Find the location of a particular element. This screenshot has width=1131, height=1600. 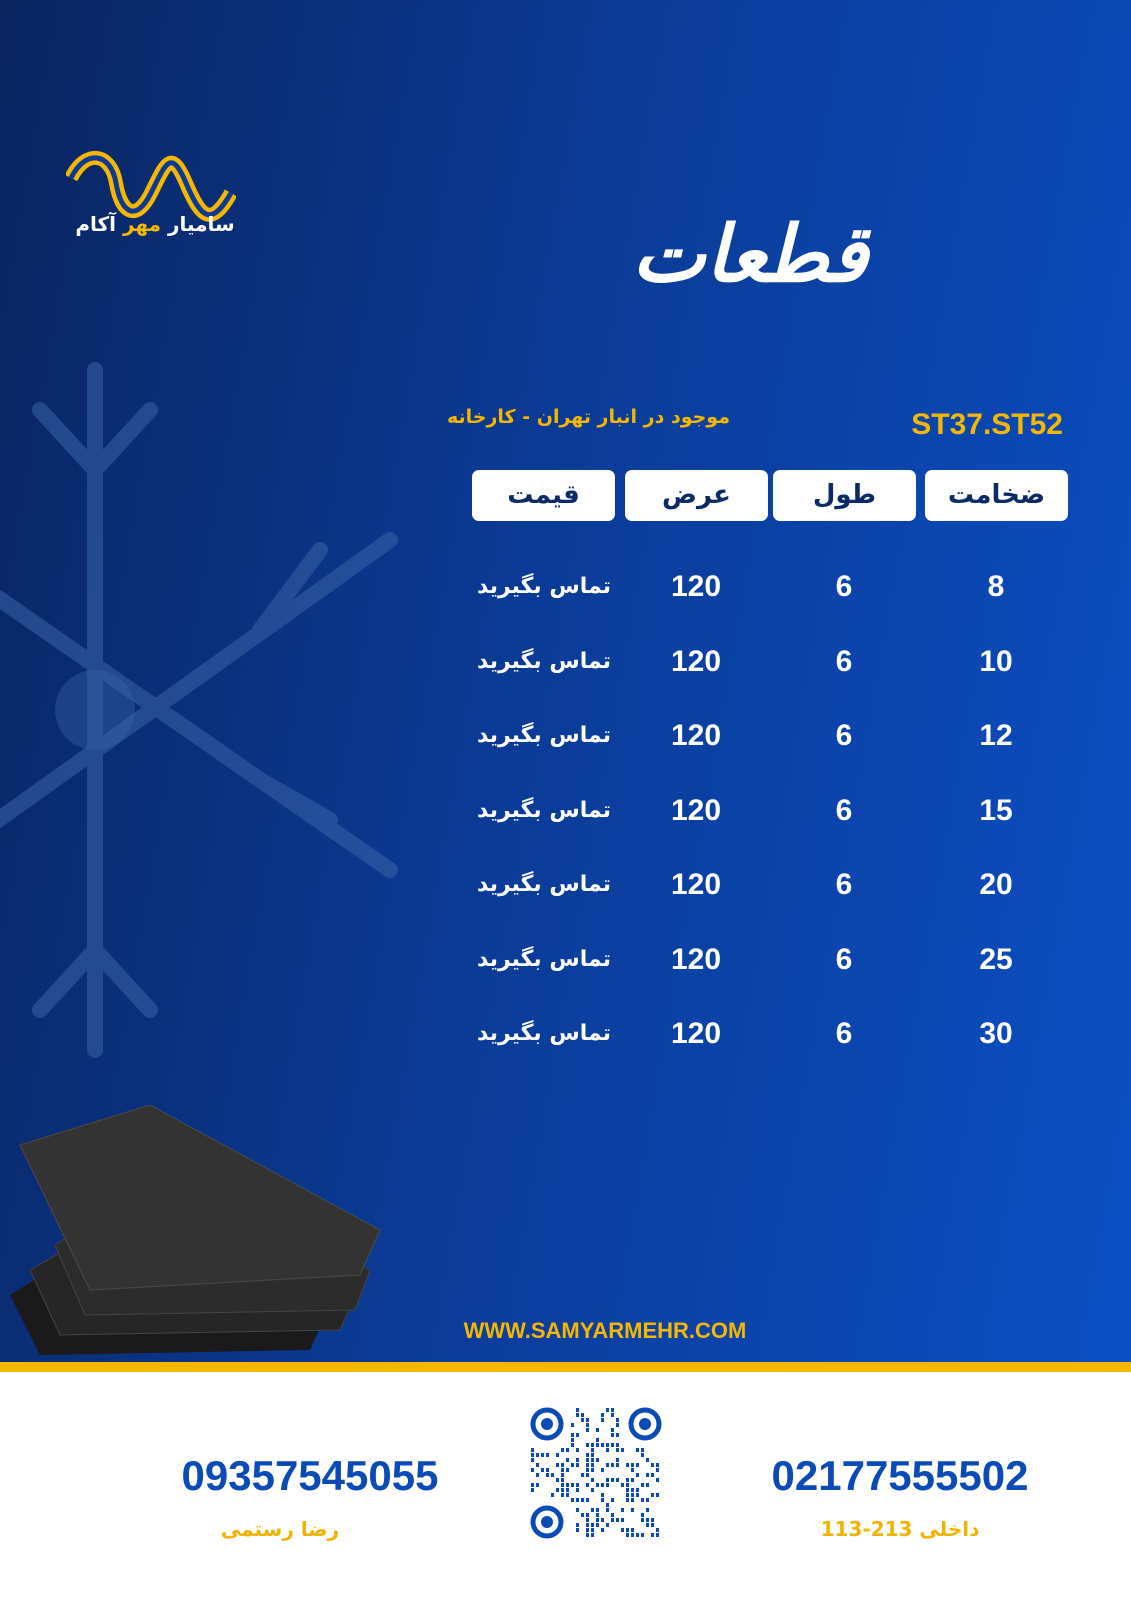

logo-icon is located at coordinates (151, 186).